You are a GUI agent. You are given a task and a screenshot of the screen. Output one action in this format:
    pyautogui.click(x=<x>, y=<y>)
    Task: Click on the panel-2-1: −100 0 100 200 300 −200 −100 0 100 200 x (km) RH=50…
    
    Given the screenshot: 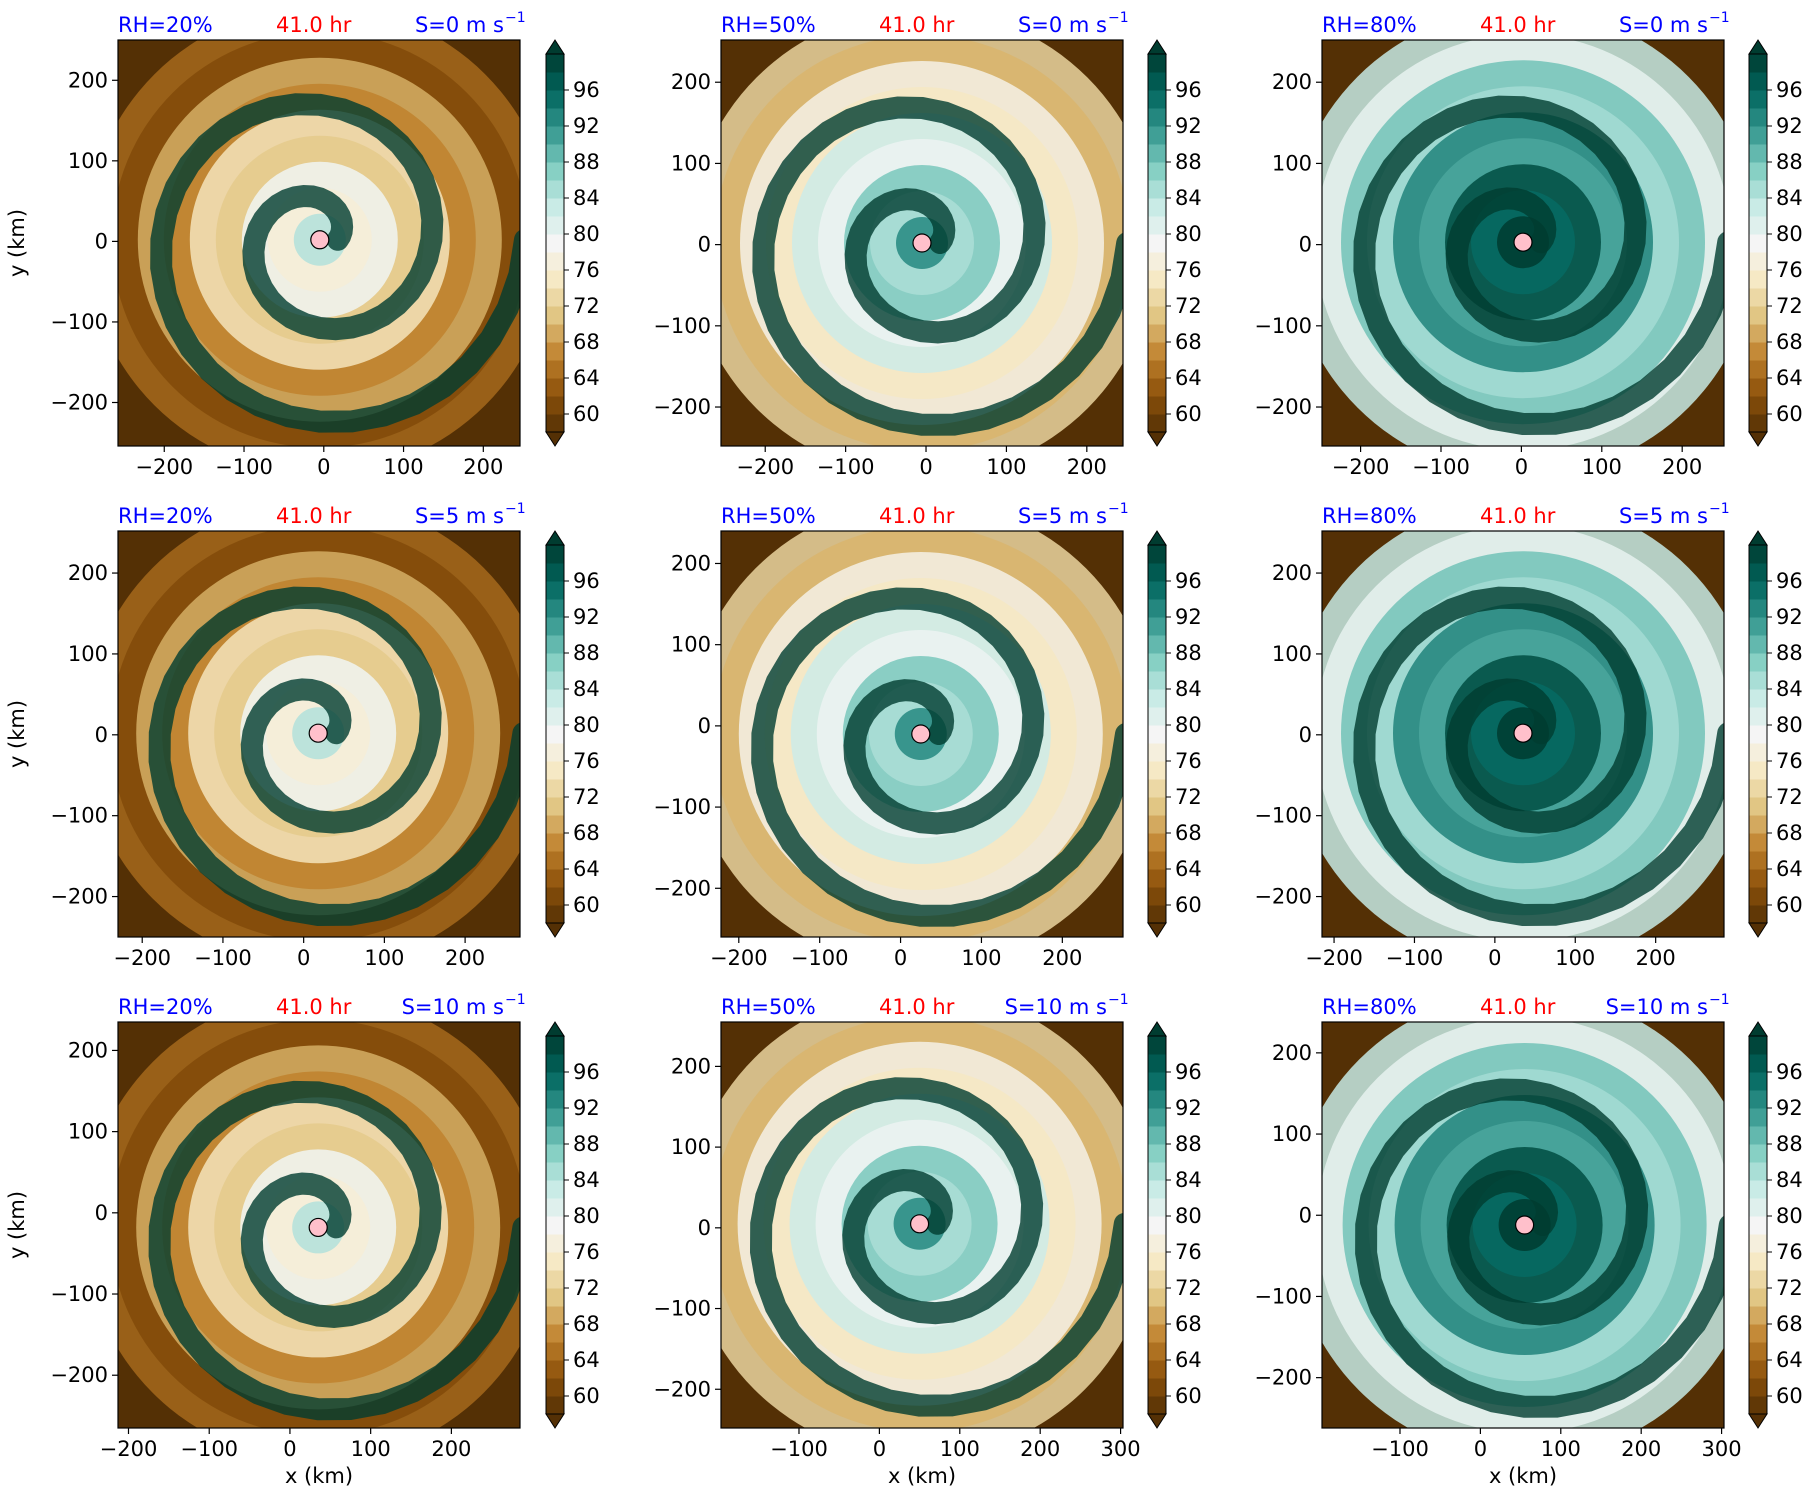 What is the action you would take?
    pyautogui.click(x=927, y=1240)
    